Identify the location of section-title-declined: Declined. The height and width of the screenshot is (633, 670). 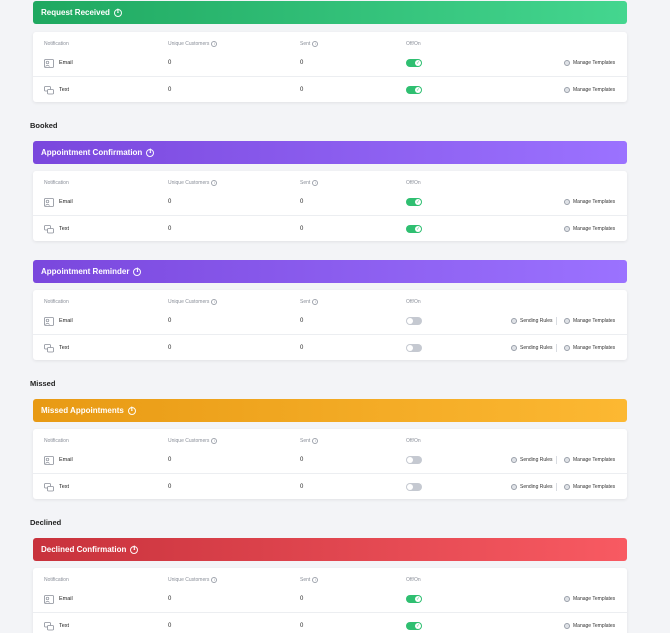
(46, 522).